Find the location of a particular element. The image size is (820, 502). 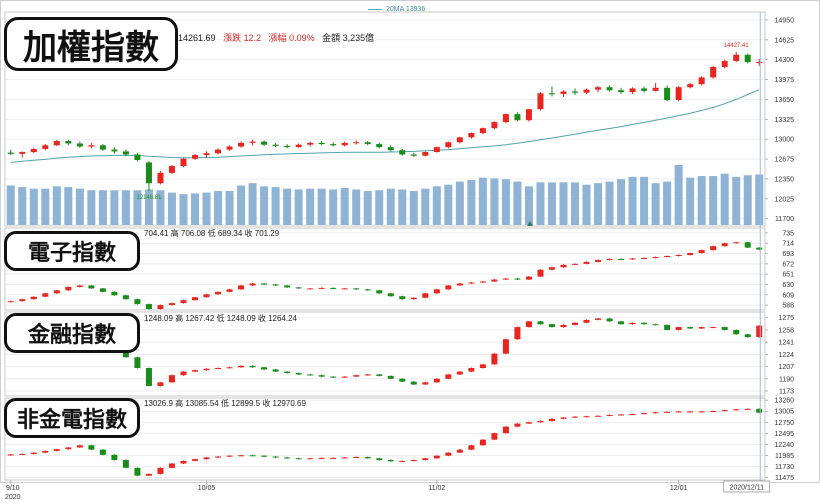

y-tick-label-1-735: 735 is located at coordinates (788, 233).